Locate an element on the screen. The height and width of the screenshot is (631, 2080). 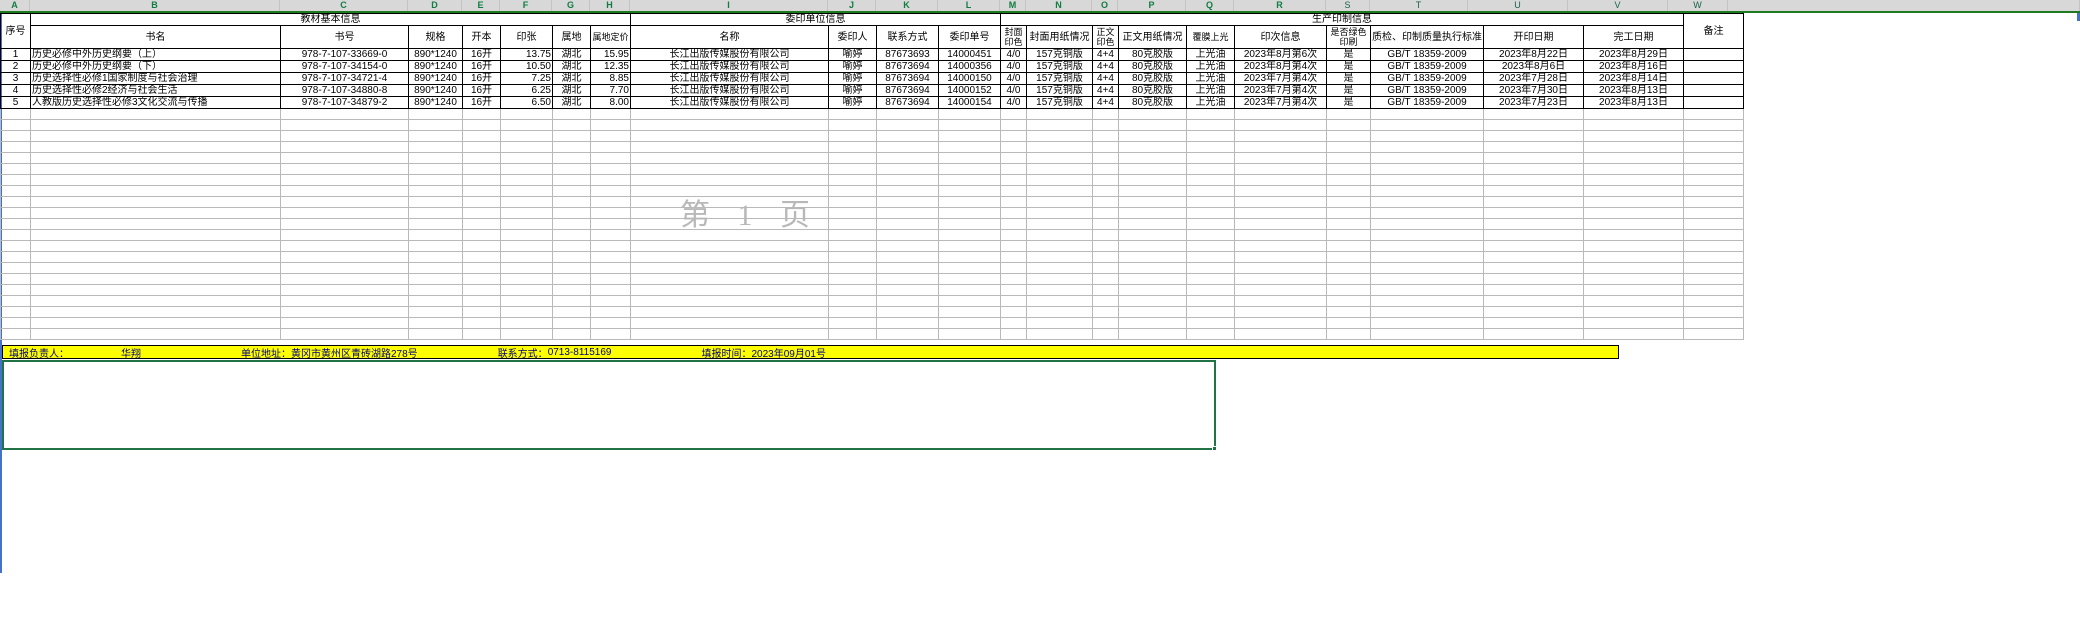
column-header-d: D is located at coordinates (435, 5).